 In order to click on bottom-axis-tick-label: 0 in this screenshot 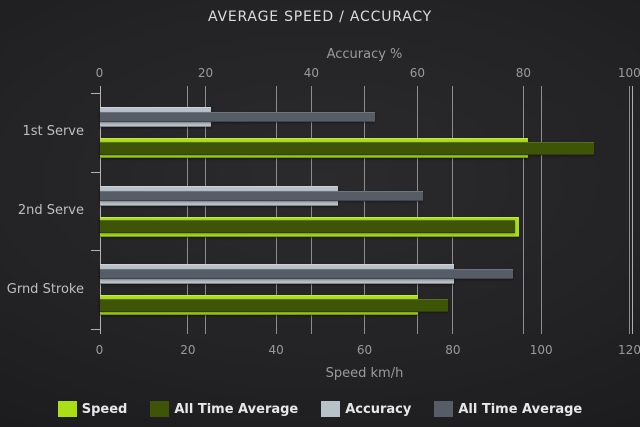, I will do `click(99, 350)`.